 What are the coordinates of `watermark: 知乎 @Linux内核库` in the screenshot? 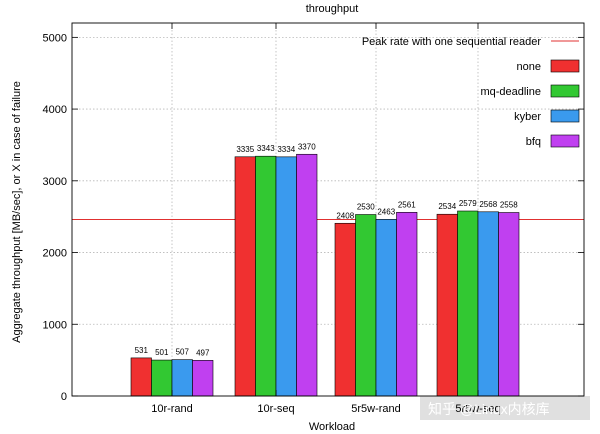 It's located at (505, 408).